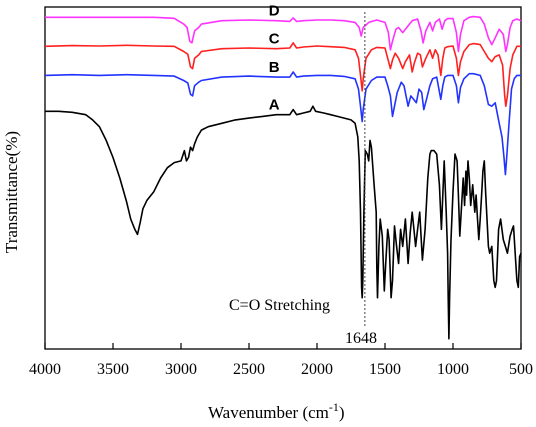 This screenshot has height=427, width=536. Describe the element at coordinates (181, 369) in the screenshot. I see `x-tick-label: 3000` at that location.